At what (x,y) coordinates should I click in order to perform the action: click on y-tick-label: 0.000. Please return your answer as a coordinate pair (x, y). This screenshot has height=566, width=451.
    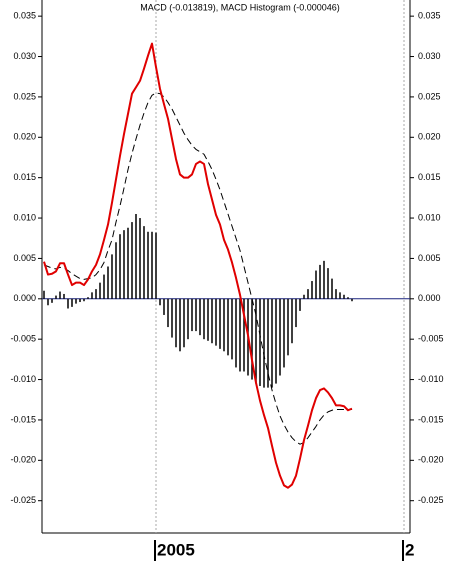
    Looking at the image, I should click on (24, 298).